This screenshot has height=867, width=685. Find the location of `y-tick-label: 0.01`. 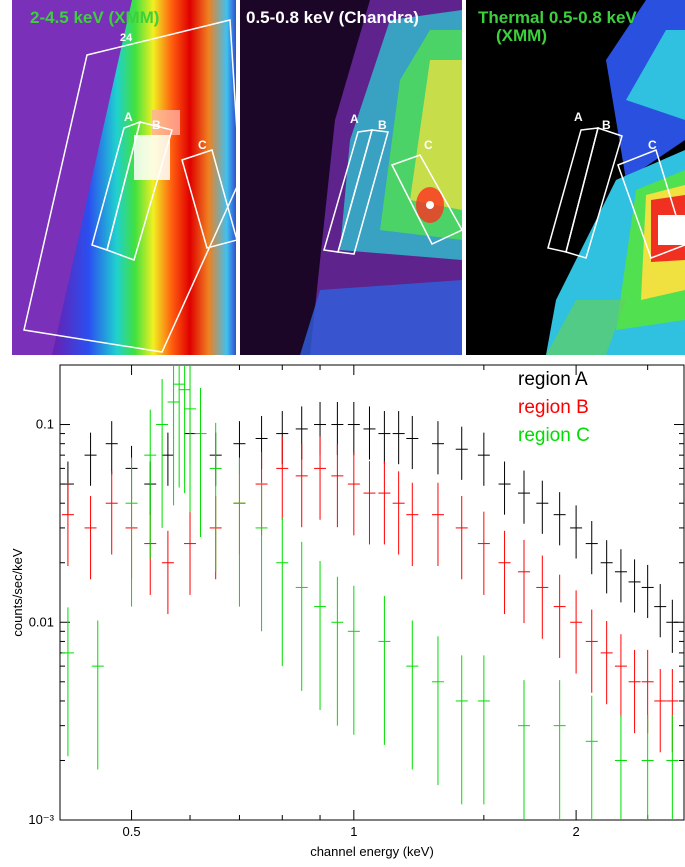

y-tick-label: 0.01 is located at coordinates (41, 621).